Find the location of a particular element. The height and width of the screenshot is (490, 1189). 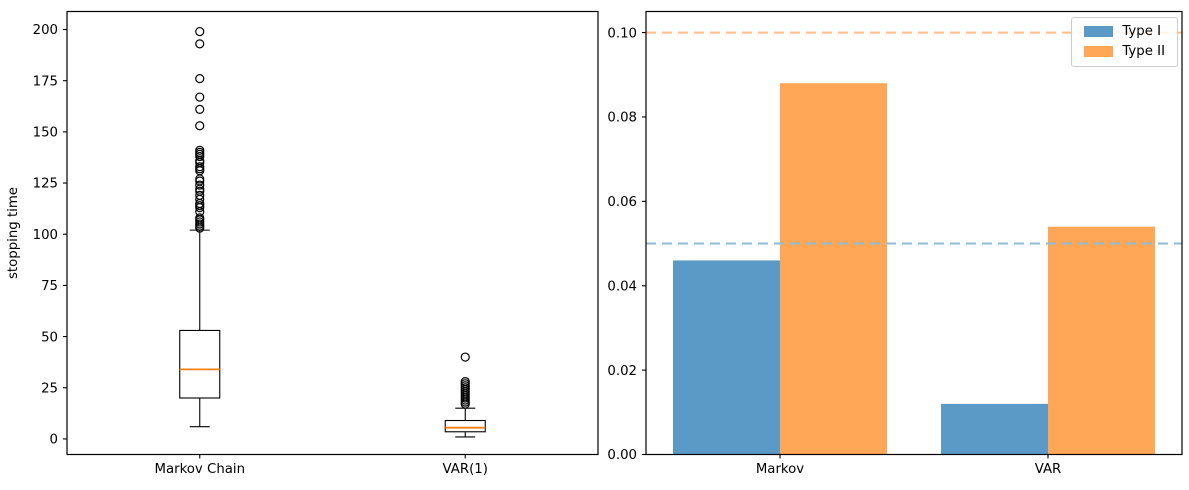

bar-type-i-markov is located at coordinates (726, 357).